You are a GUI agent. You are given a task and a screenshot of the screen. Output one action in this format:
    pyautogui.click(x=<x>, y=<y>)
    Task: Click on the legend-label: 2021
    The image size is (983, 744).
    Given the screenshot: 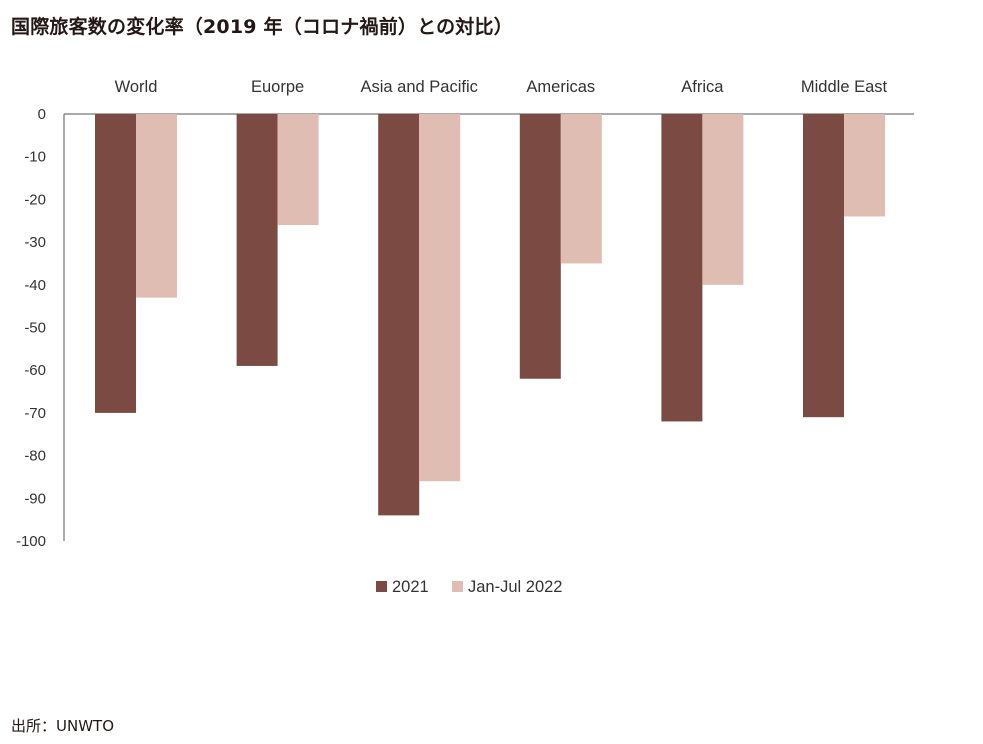 What is the action you would take?
    pyautogui.click(x=410, y=587)
    